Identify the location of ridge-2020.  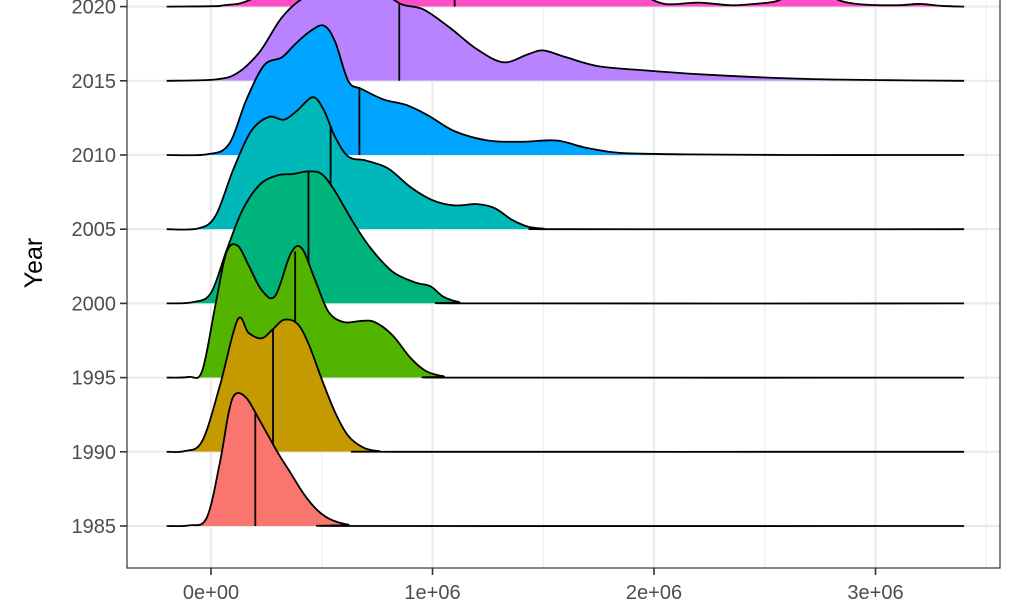
(565, 4).